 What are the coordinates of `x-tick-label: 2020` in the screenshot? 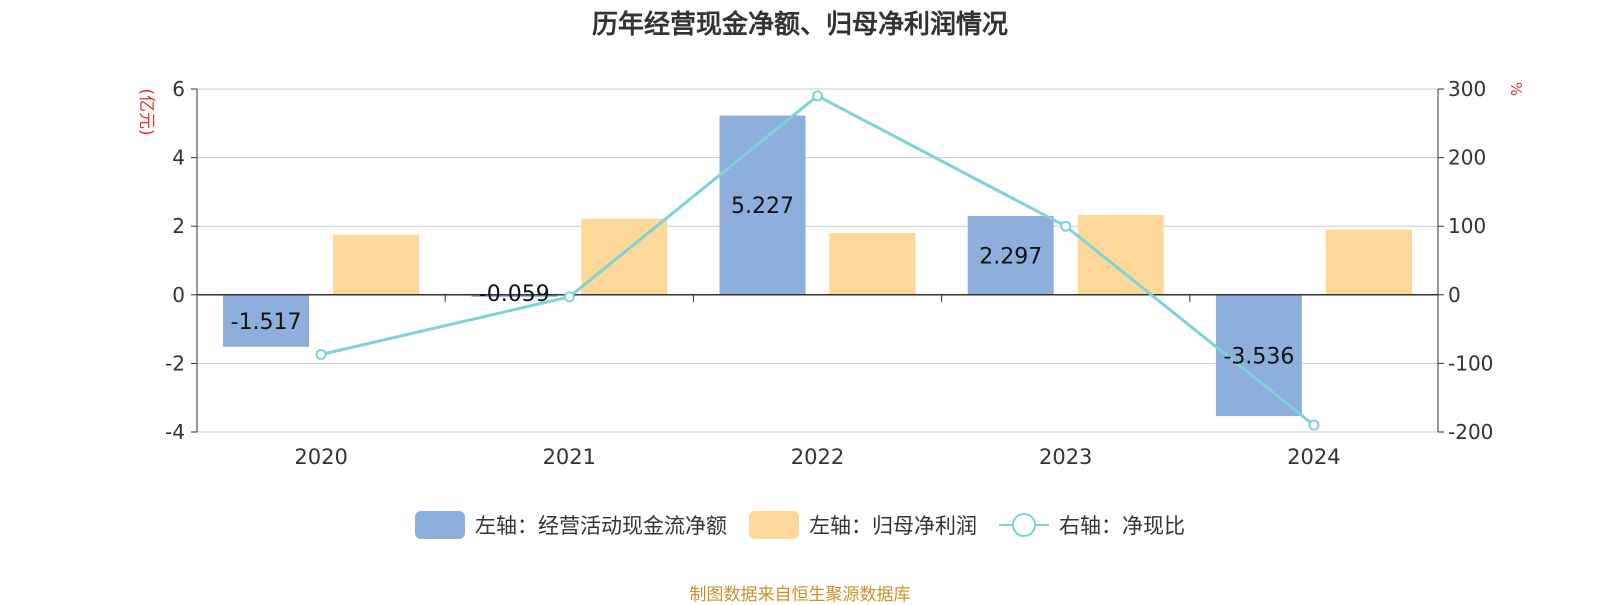 It's located at (320, 457).